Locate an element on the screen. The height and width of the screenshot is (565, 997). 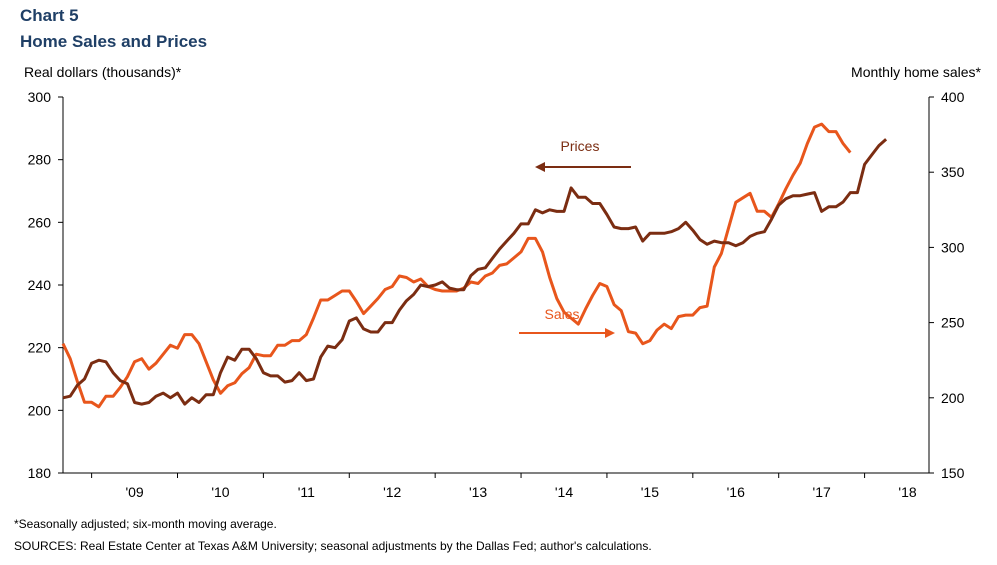
left-tick-label: 300 is located at coordinates (40, 97).